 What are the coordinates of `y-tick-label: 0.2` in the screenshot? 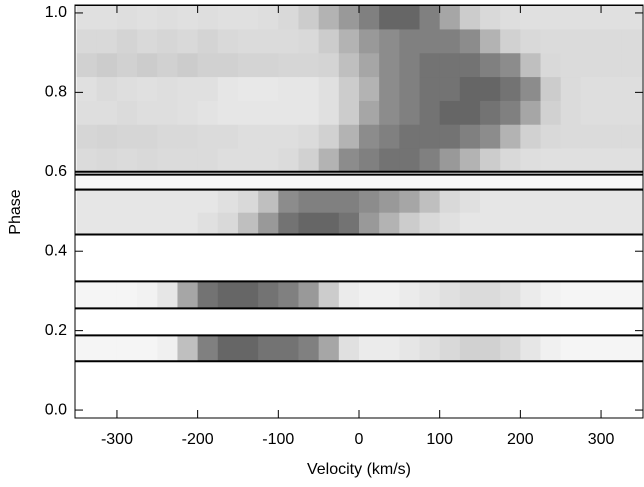 It's located at (56, 330).